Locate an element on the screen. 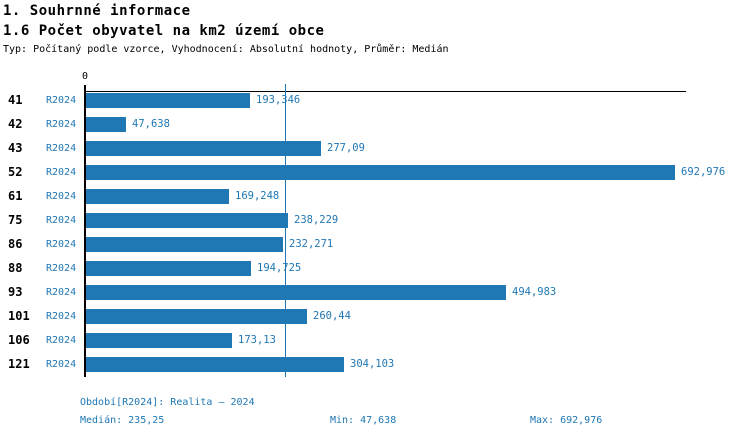 The width and height of the screenshot is (750, 440). footer-period: Období[R2024]: Realita – 2024 is located at coordinates (167, 402).